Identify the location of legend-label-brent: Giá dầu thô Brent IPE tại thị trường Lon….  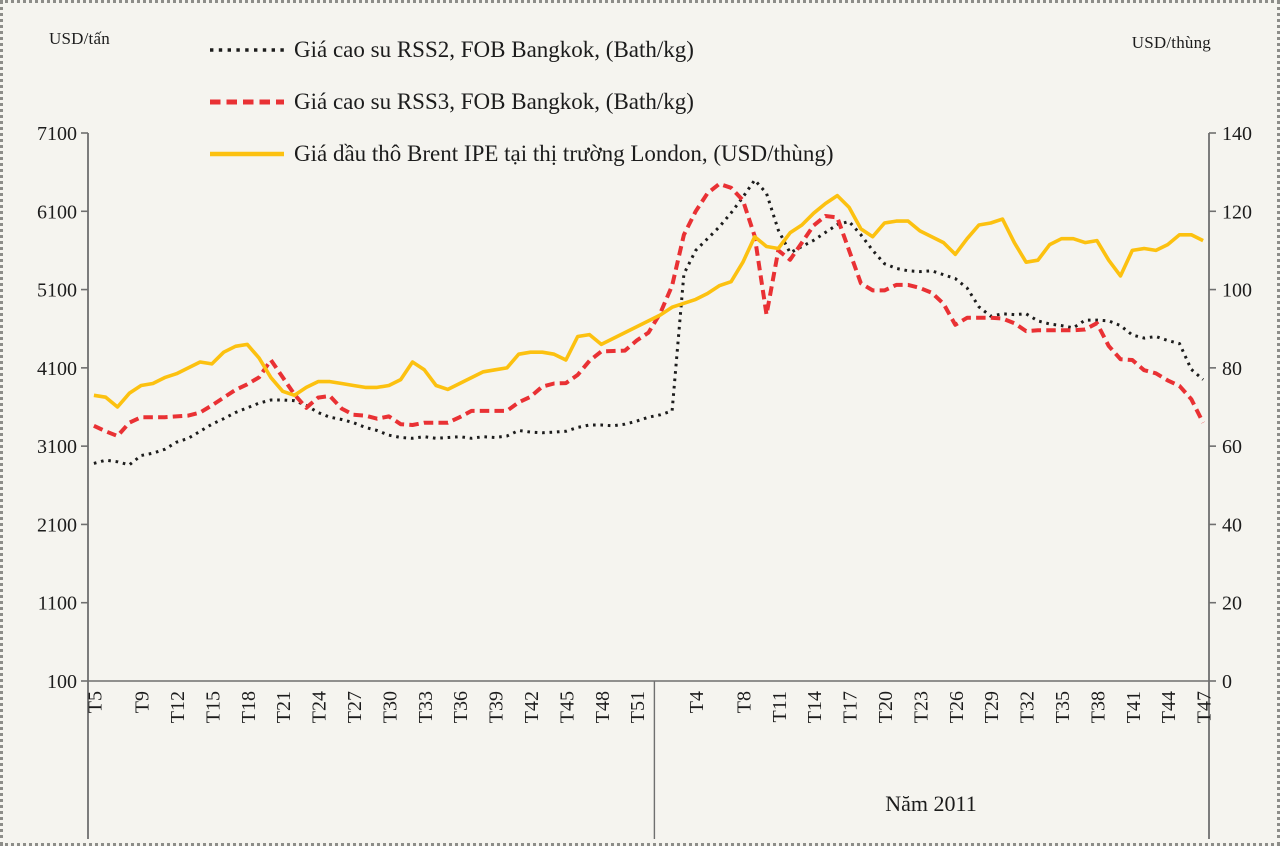
(564, 153).